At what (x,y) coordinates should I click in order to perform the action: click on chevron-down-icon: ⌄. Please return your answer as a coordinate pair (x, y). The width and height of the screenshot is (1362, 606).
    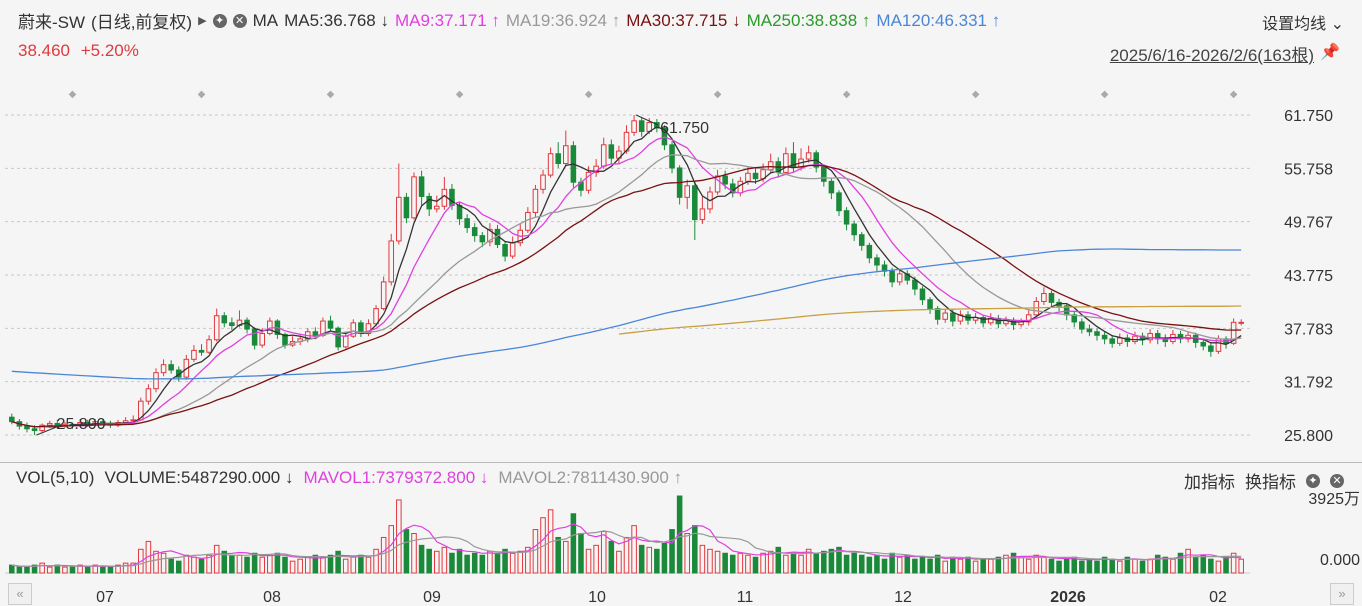
    Looking at the image, I should click on (1335, 24).